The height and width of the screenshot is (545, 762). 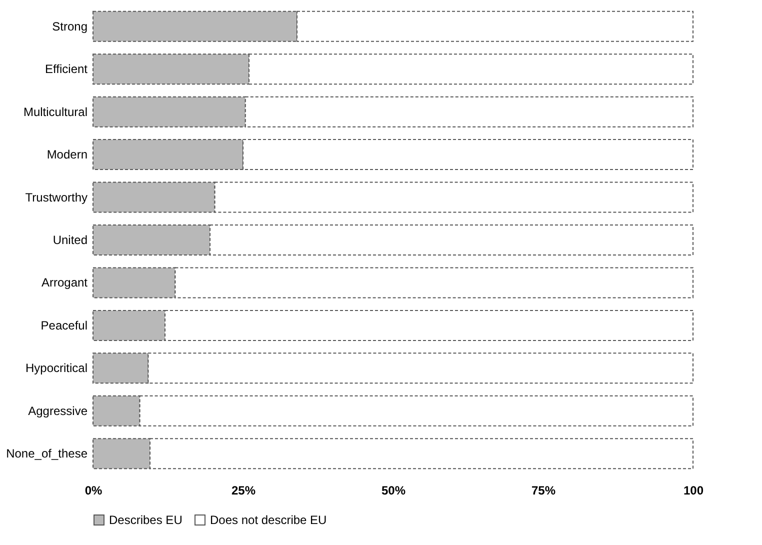 I want to click on y-tick-label: Hypocritical, so click(x=56, y=368).